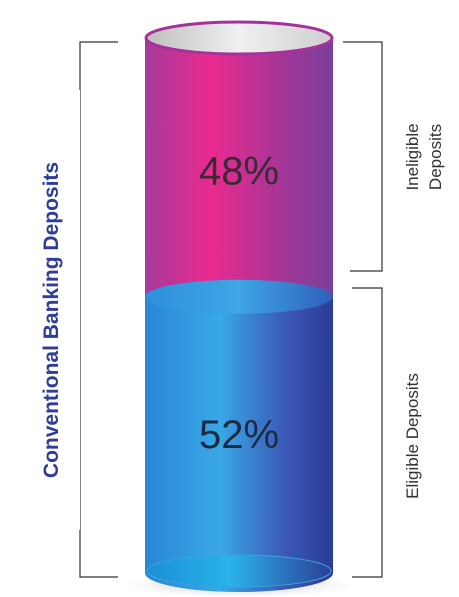 The width and height of the screenshot is (459, 597). I want to click on bracket-label-ineligible-line1: Ineligible, so click(412, 156).